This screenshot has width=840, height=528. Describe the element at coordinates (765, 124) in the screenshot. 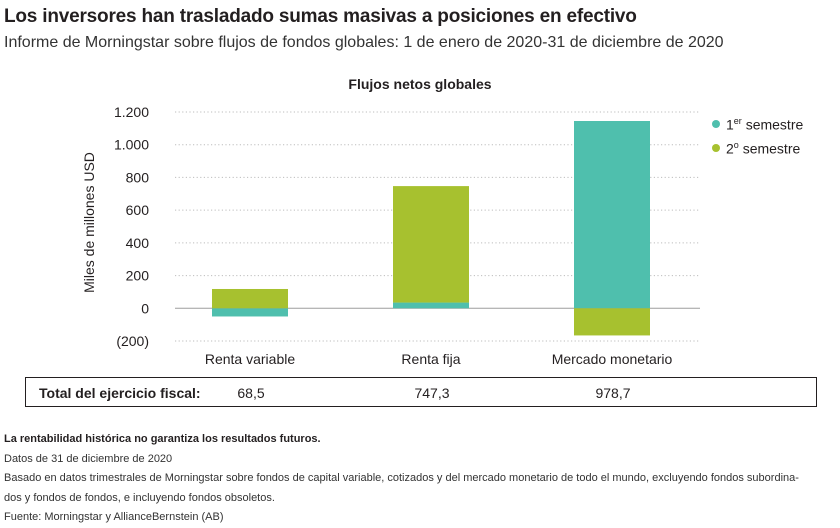

I see `legend-label-series-1: 1er semestre` at that location.